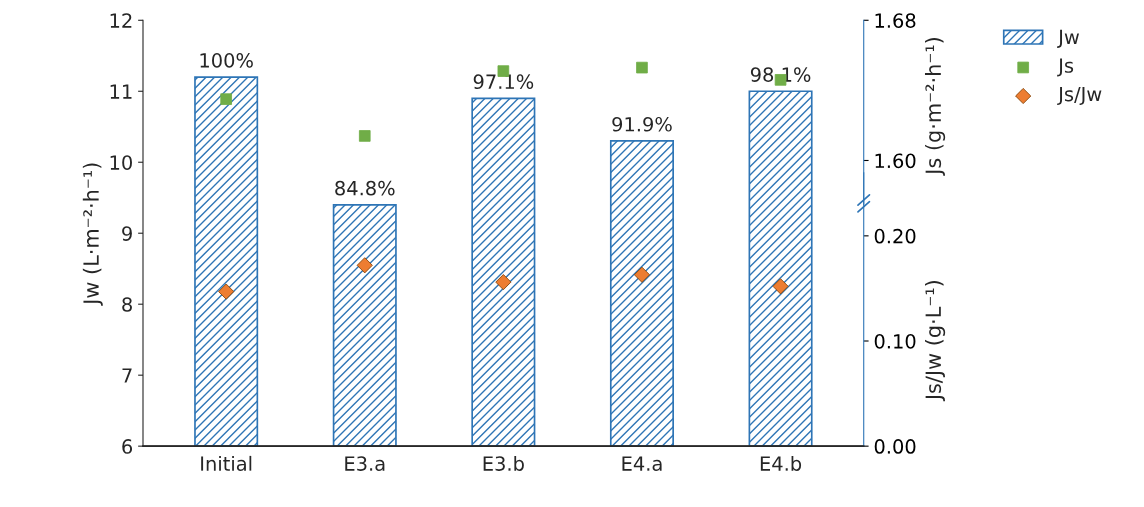 This screenshot has width=1144, height=507. What do you see at coordinates (1079, 96) in the screenshot?
I see `legend-label: Js/Jw` at bounding box center [1079, 96].